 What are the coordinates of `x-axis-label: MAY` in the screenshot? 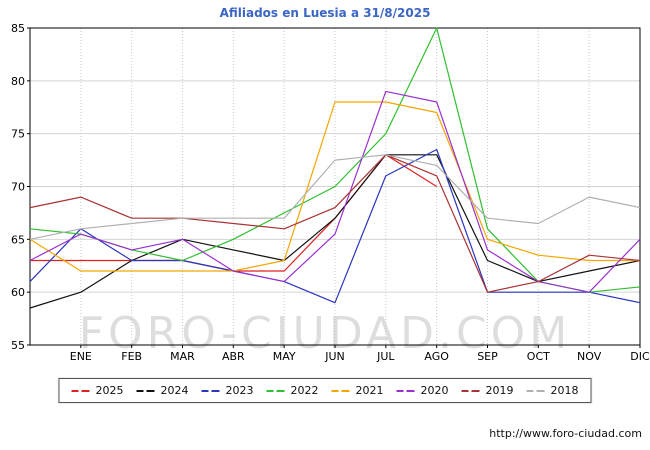 It's located at (284, 356).